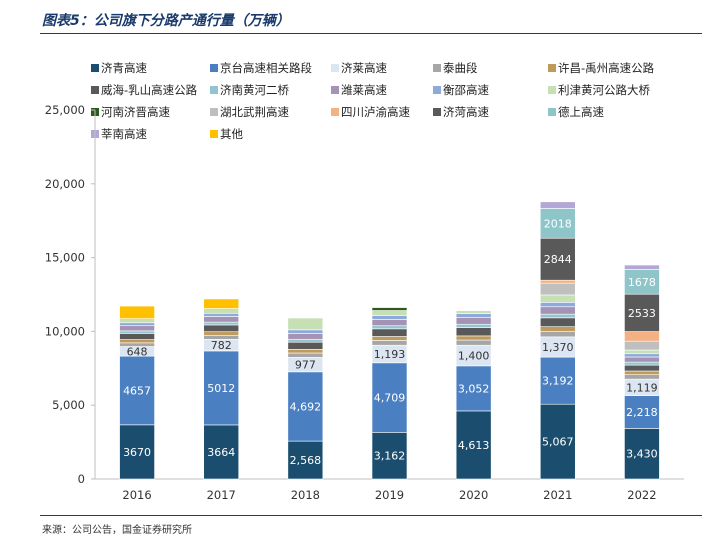 The image size is (715, 540). I want to click on data-label: 782, so click(221, 345).